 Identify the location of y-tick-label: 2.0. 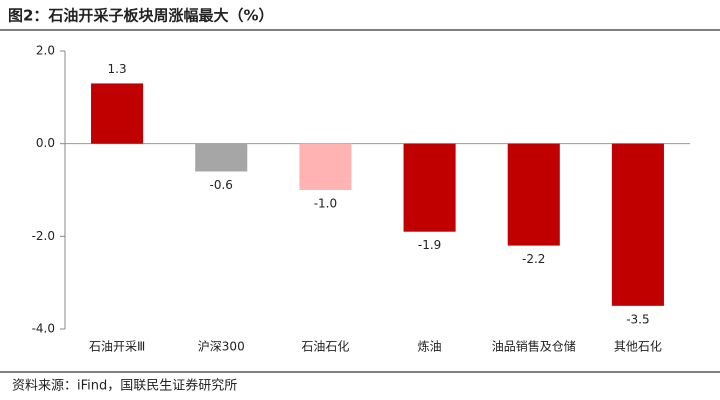
(45, 51).